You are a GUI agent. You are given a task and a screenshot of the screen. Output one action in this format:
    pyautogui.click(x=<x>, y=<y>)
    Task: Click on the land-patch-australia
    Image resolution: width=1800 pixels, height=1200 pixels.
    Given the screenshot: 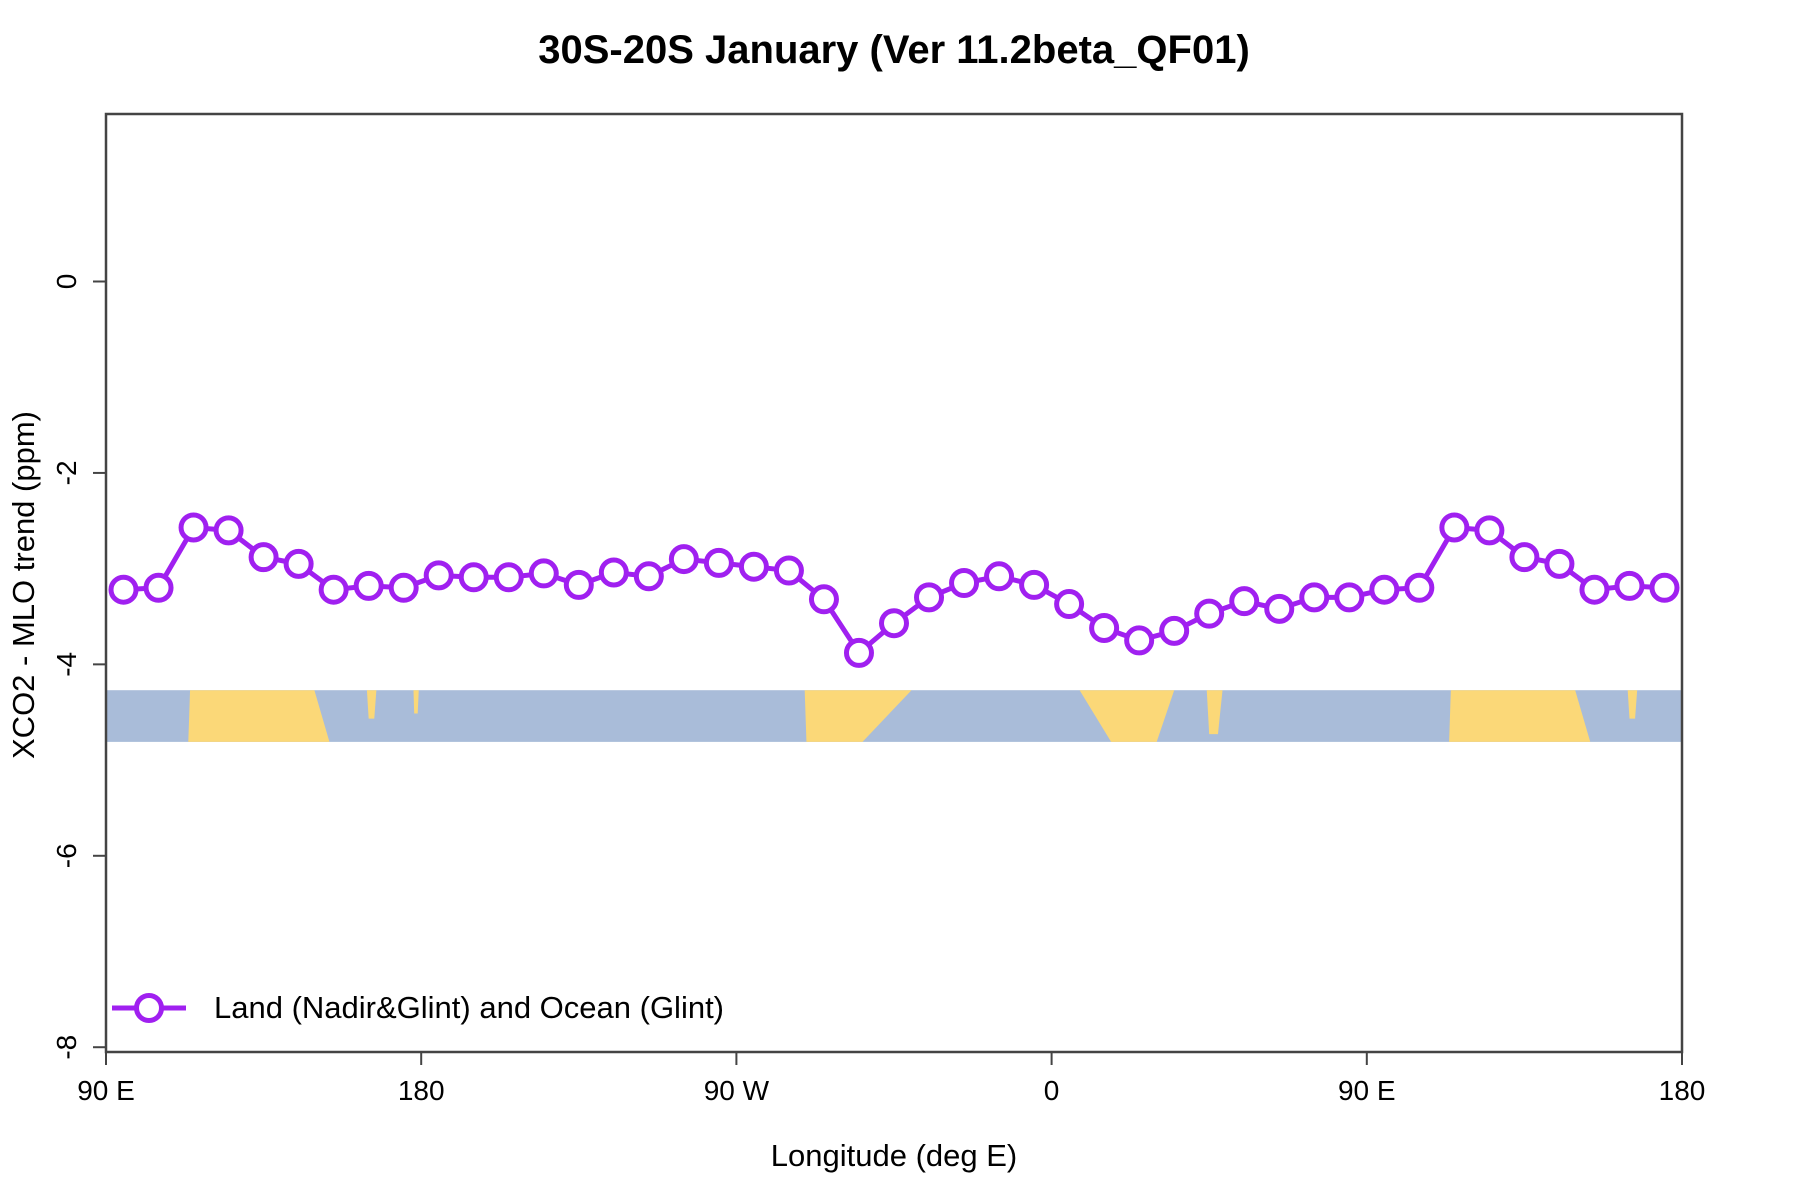 What is the action you would take?
    pyautogui.click(x=259, y=716)
    